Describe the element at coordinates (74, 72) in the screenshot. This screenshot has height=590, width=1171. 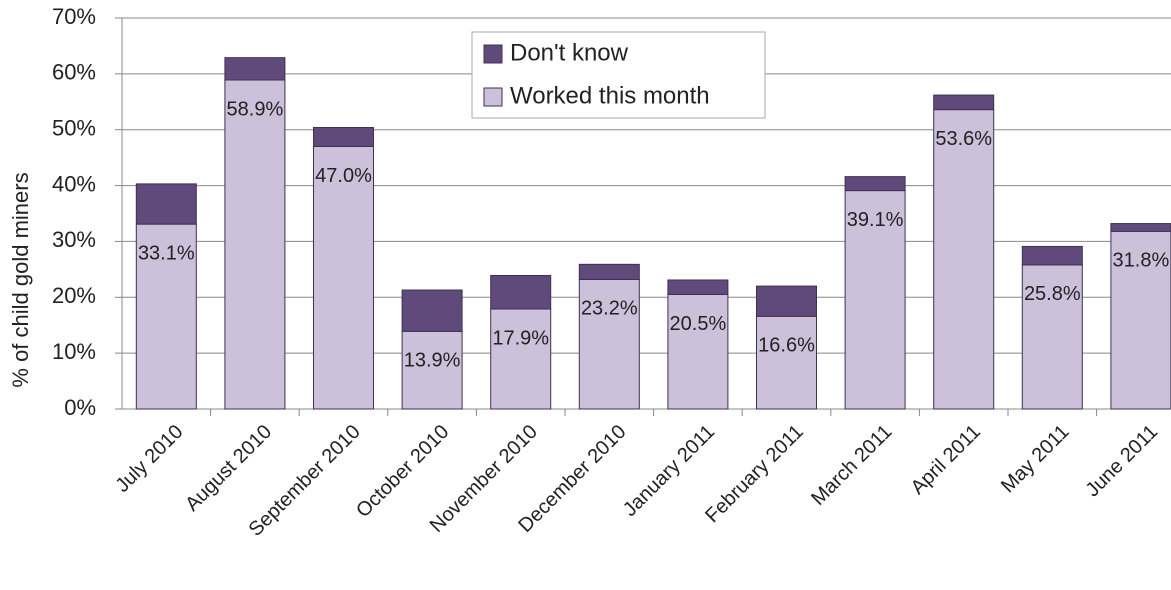
I see `y-tick-label: 60%` at that location.